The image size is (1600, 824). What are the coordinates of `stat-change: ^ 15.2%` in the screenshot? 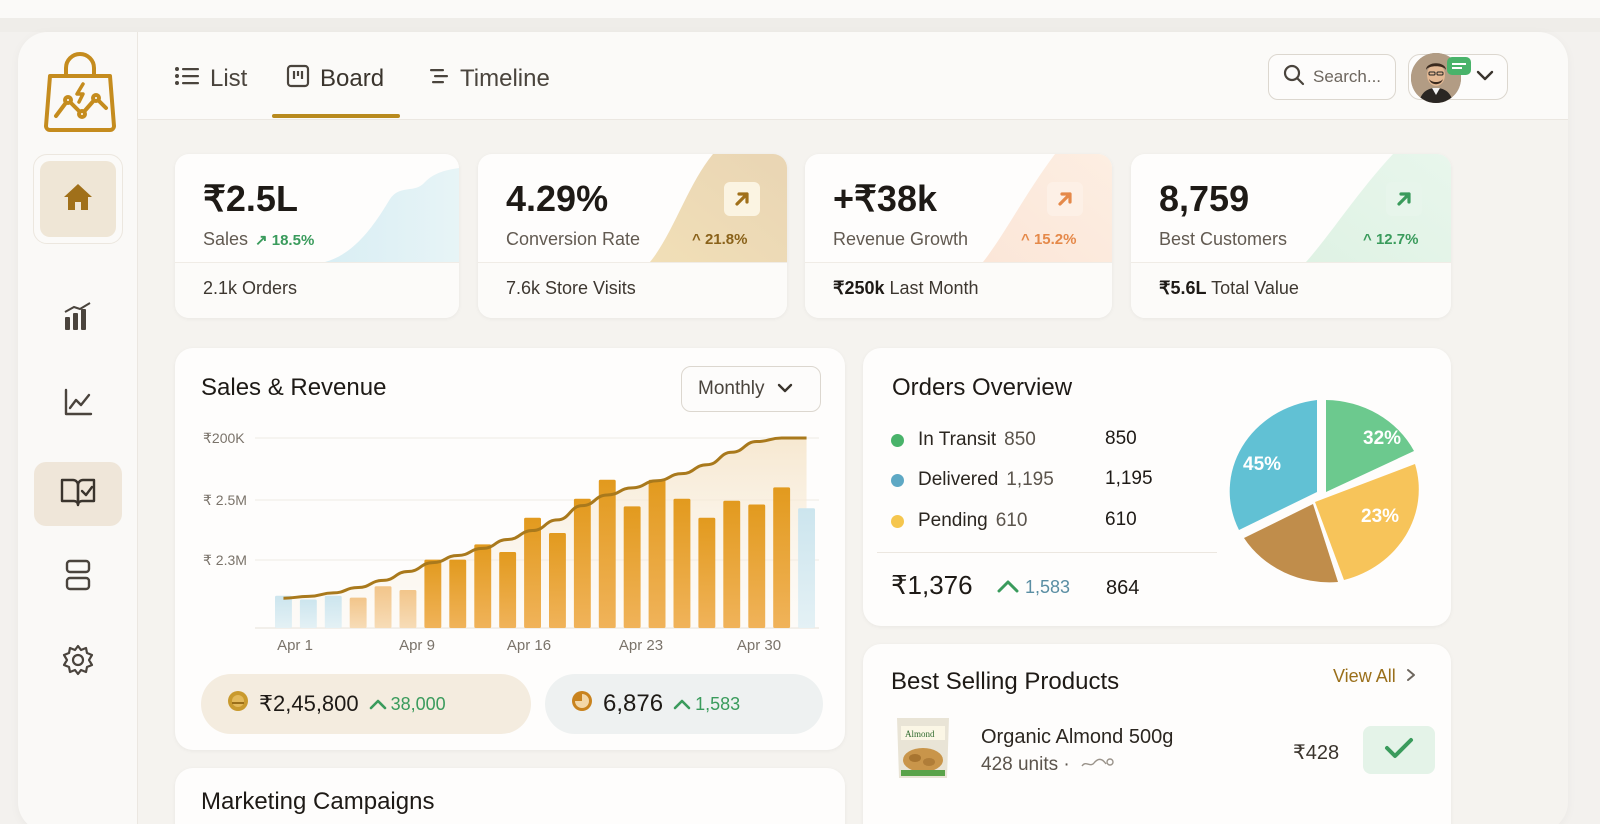 It's located at (1049, 239).